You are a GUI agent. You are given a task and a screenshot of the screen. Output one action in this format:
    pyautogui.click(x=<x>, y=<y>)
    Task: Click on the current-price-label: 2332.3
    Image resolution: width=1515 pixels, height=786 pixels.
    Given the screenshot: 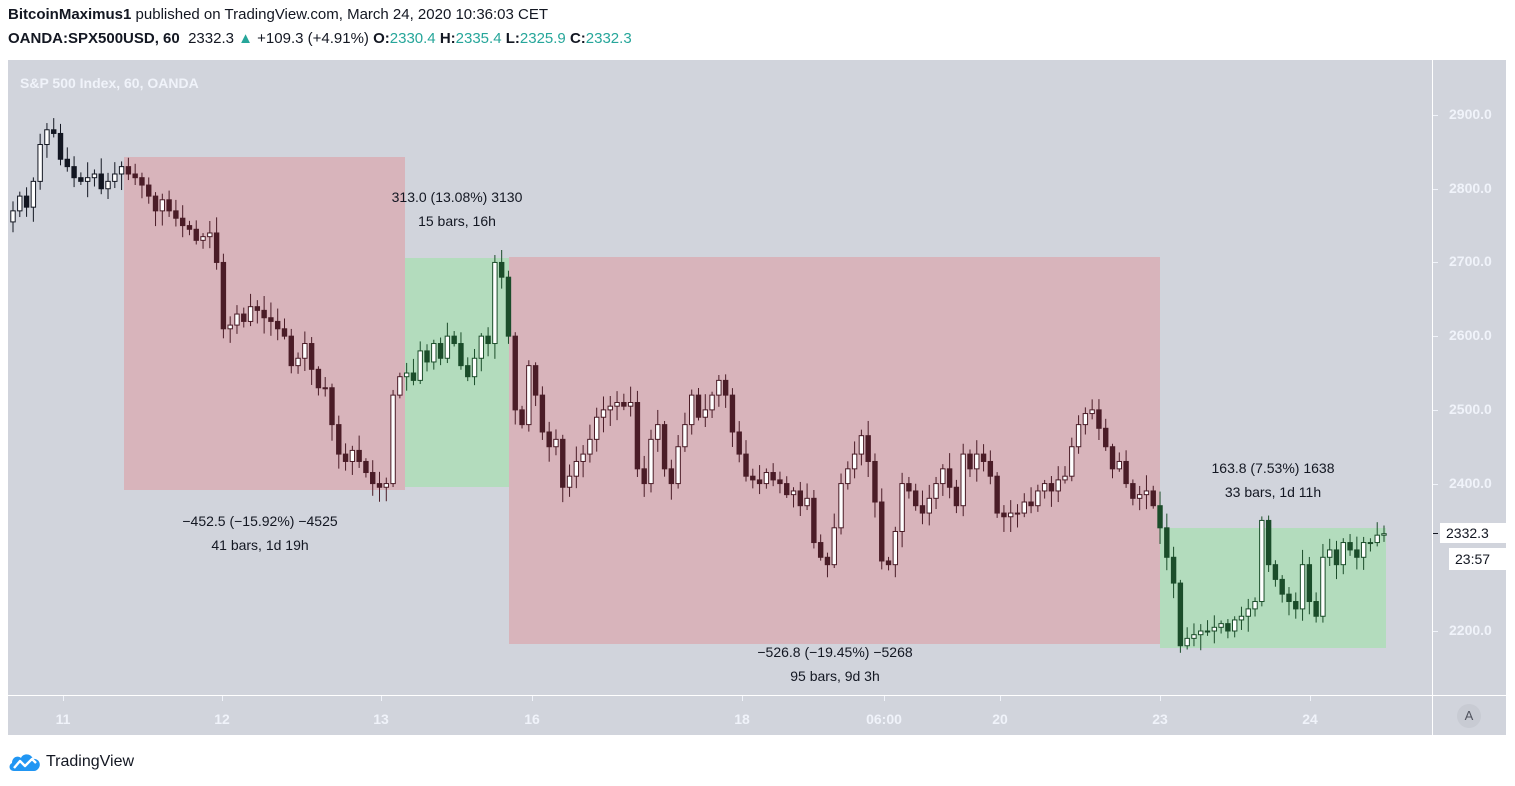 What is the action you would take?
    pyautogui.click(x=1473, y=533)
    